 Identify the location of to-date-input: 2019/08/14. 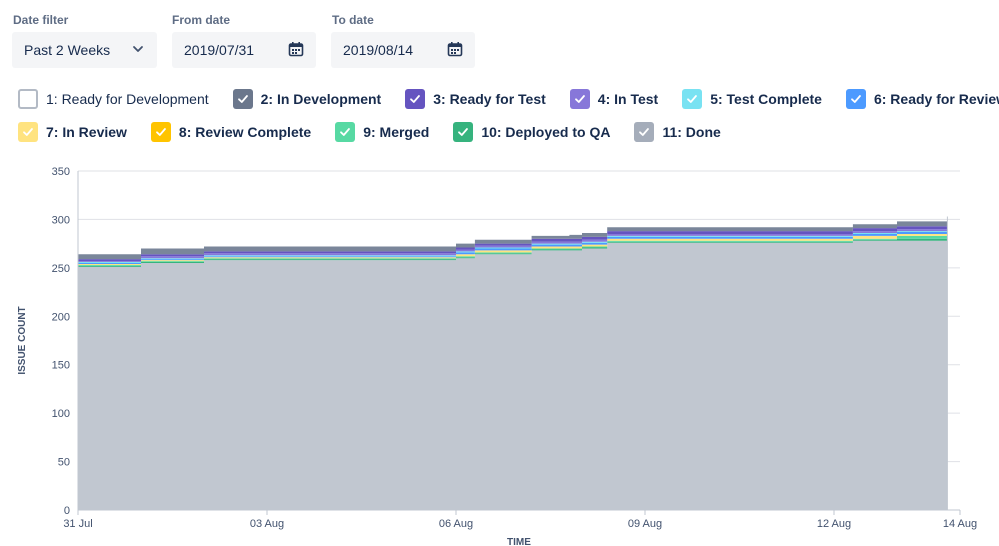
(403, 50).